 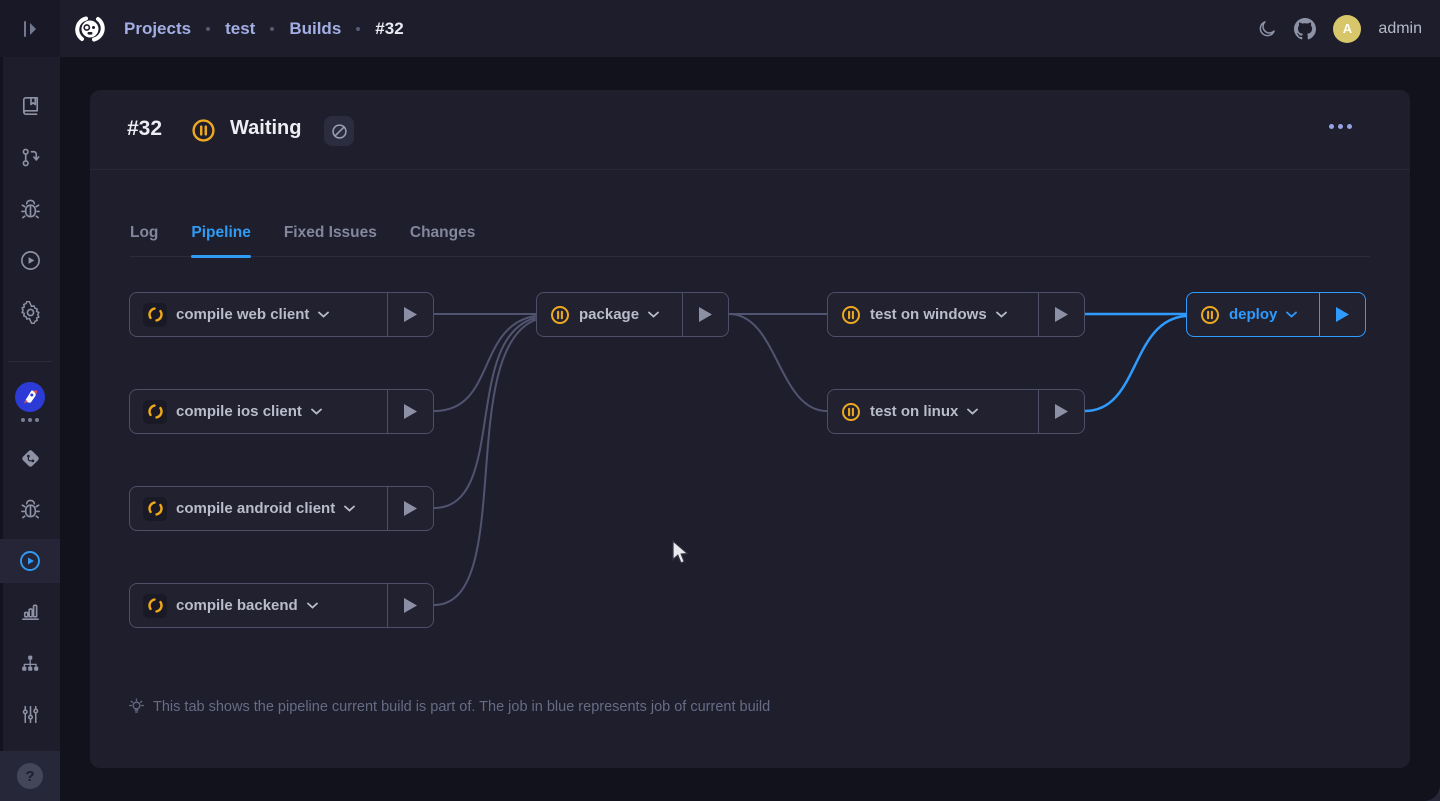 I want to click on sidebar-item-settings, so click(x=30, y=312).